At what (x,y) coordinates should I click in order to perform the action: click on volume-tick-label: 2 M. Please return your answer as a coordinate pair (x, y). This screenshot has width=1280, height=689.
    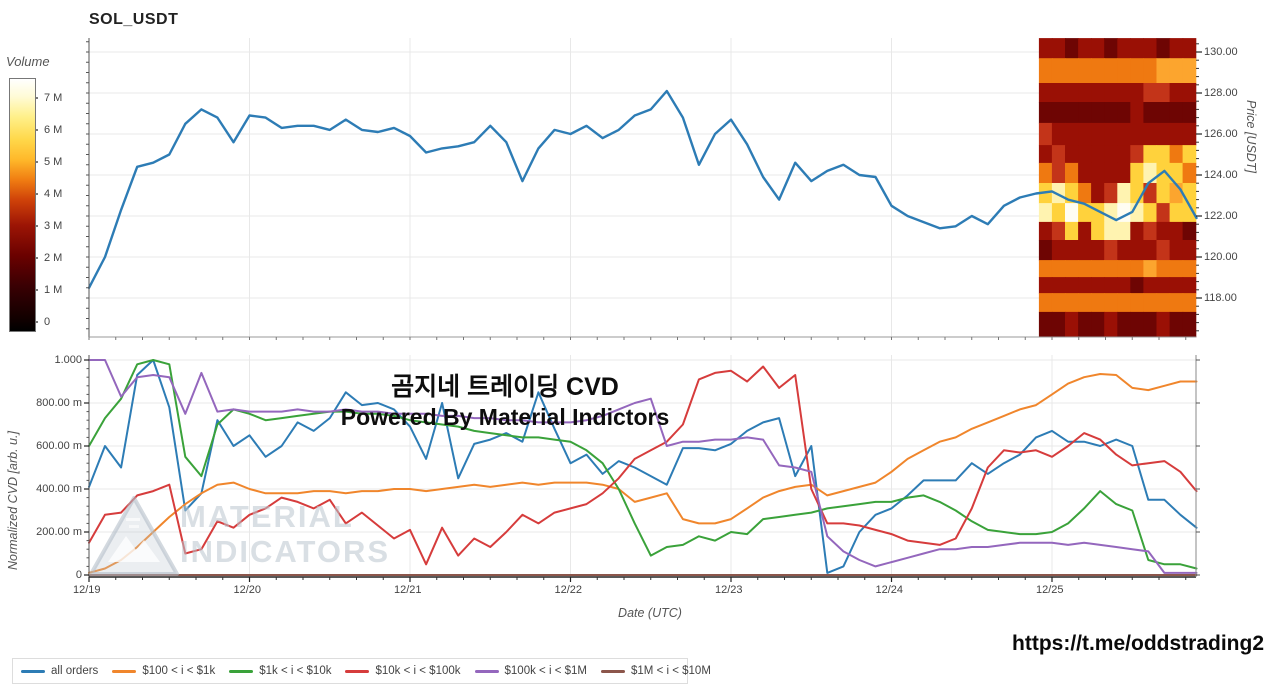
    Looking at the image, I should click on (53, 258).